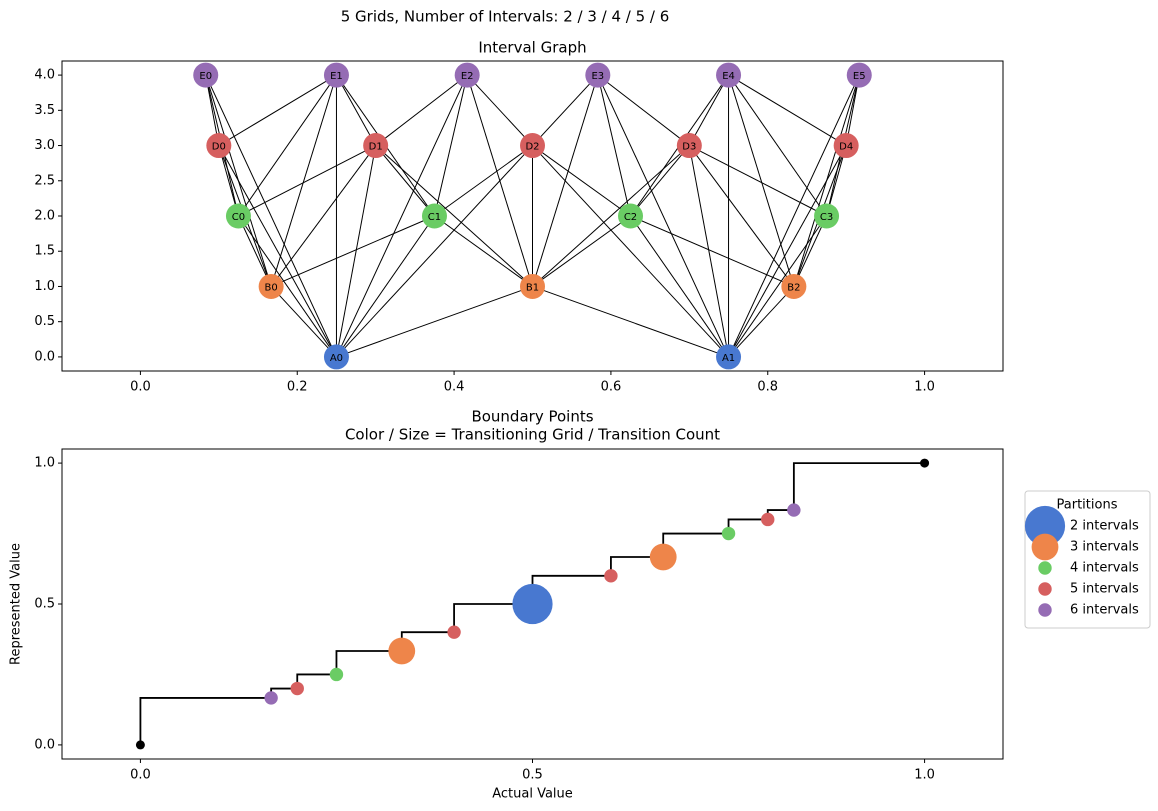  Describe the element at coordinates (532, 417) in the screenshot. I see `chart-title: Boundary Points` at that location.